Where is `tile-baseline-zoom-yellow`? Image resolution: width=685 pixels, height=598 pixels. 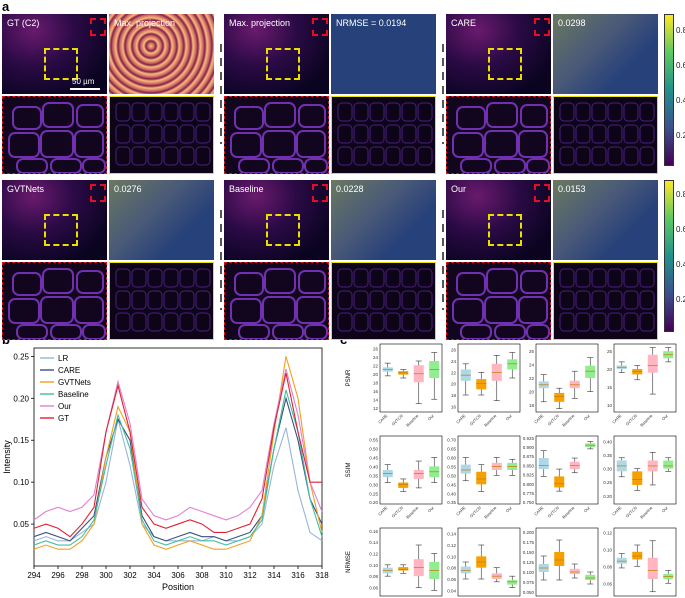 tile-baseline-zoom-yellow is located at coordinates (383, 301).